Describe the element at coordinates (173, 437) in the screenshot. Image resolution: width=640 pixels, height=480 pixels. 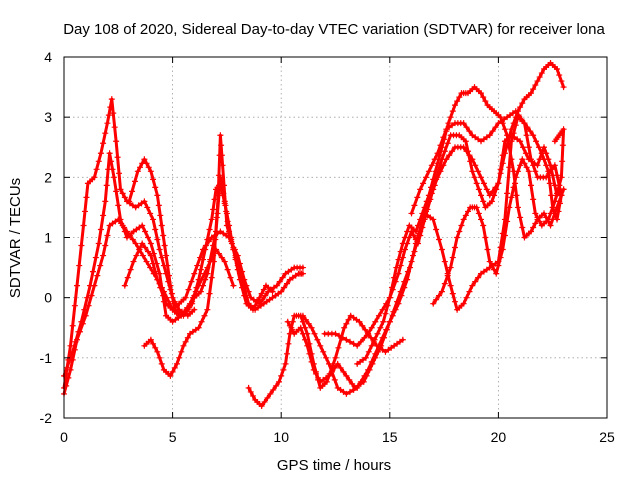
I see `x-tick-label: 5` at that location.